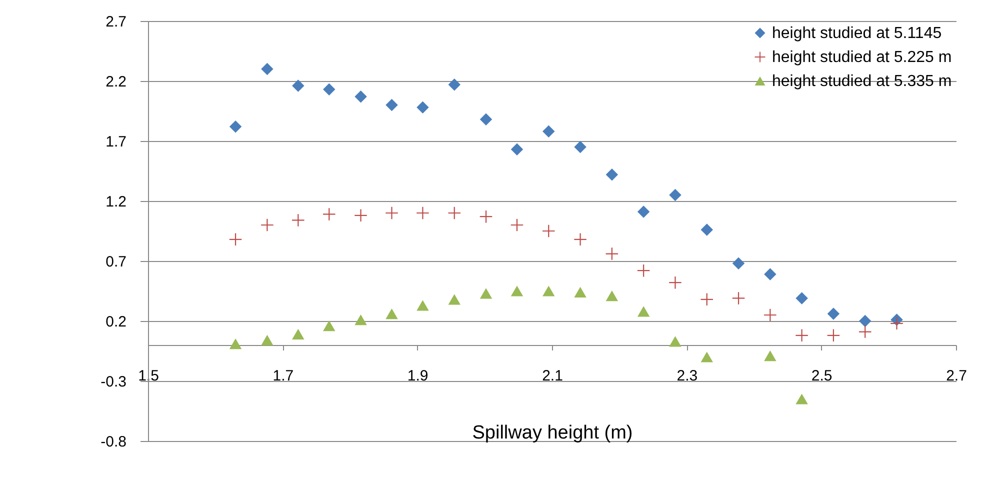 This screenshot has width=997, height=482. Describe the element at coordinates (862, 57) in the screenshot. I see `legend-label: height studied at 5.225 m` at that location.